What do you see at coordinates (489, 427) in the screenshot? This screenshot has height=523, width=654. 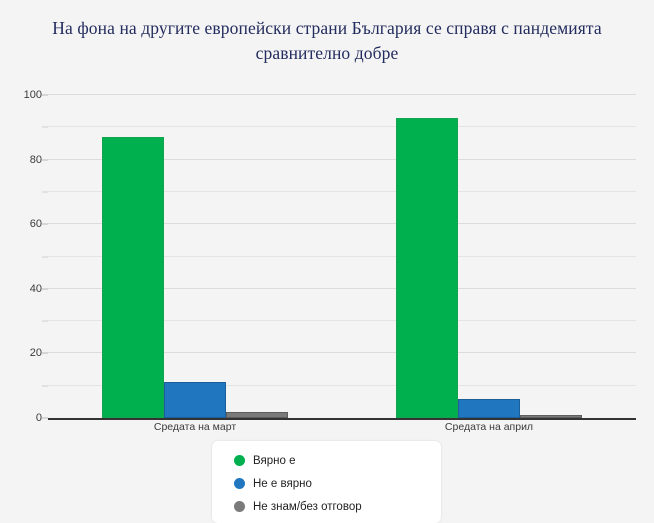 I see `x-axis-label: Средата на април` at bounding box center [489, 427].